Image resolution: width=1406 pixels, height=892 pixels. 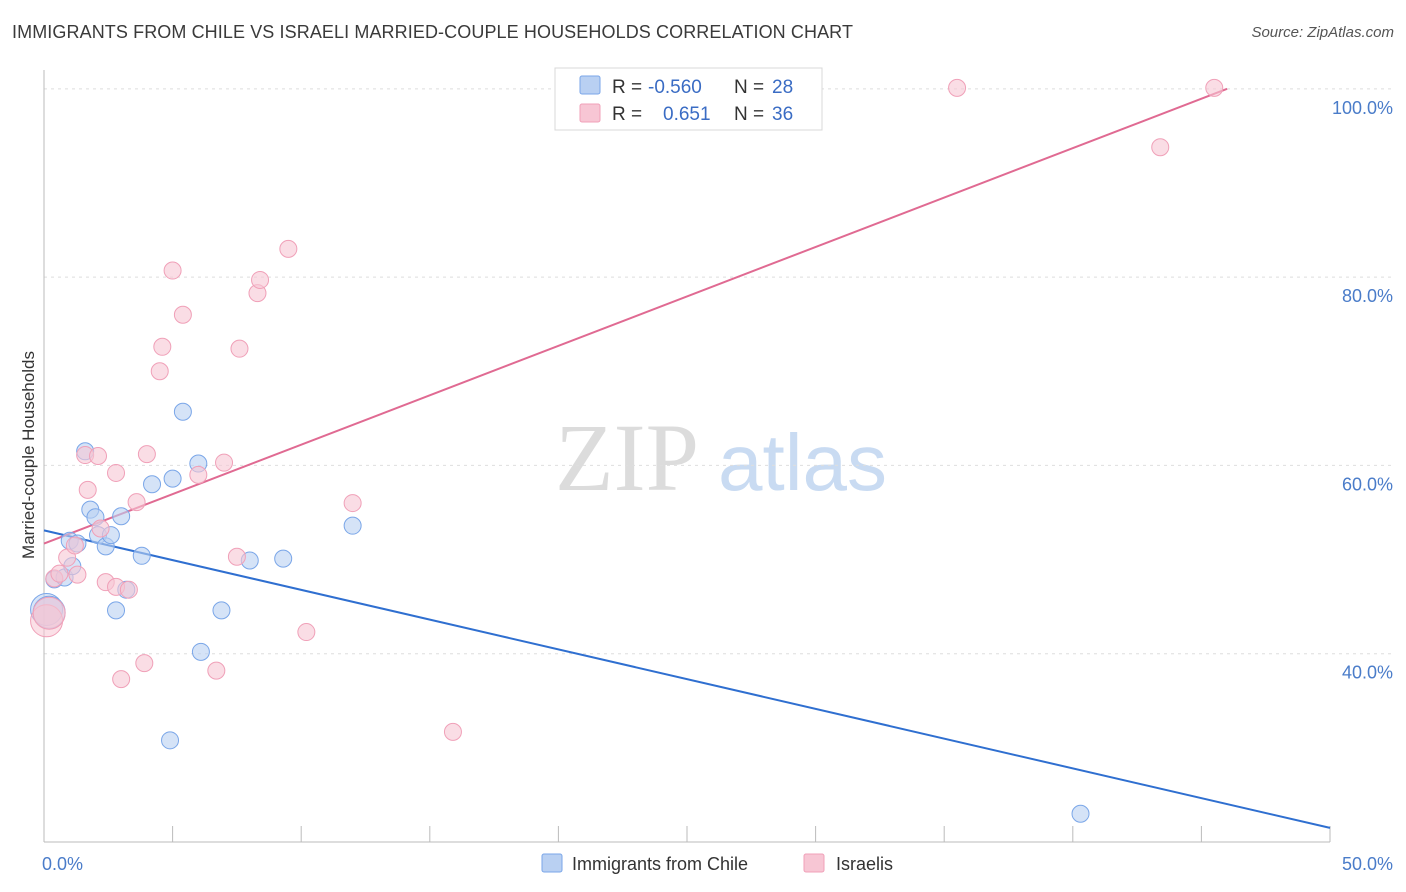 I want to click on legend-n-value-israelis: 36, so click(x=782, y=114).